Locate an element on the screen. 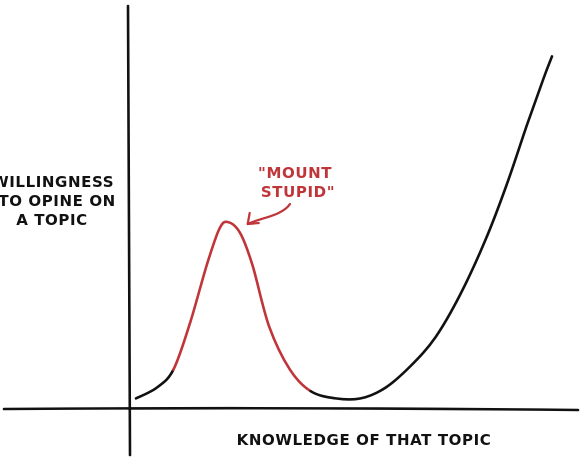 Image resolution: width=588 pixels, height=468 pixels. y-axis-label-line-2: TO OPINE ON is located at coordinates (58, 201).